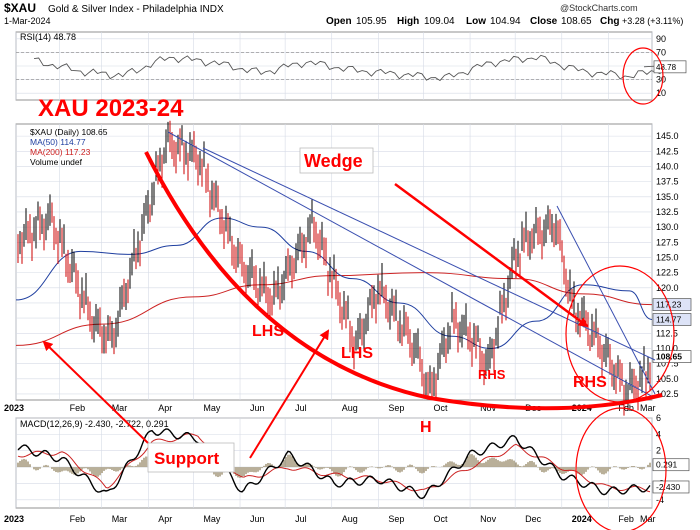 Image resolution: width=700 pixels, height=530 pixels. I want to click on lhs-label-2: LHS, so click(357, 353).